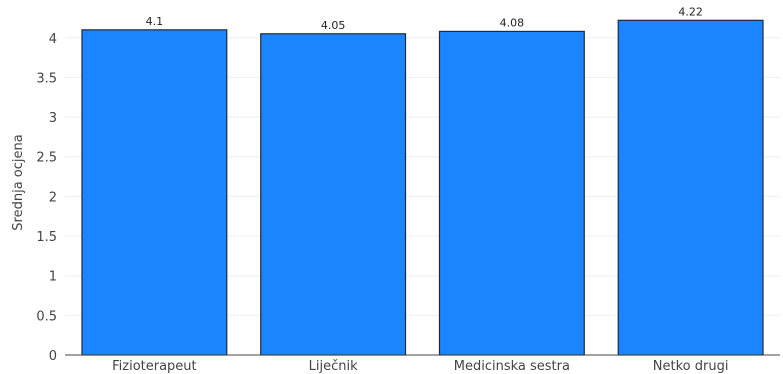 Image resolution: width=783 pixels, height=374 pixels. I want to click on x-tick-label: Fizioterapeut, so click(154, 366).